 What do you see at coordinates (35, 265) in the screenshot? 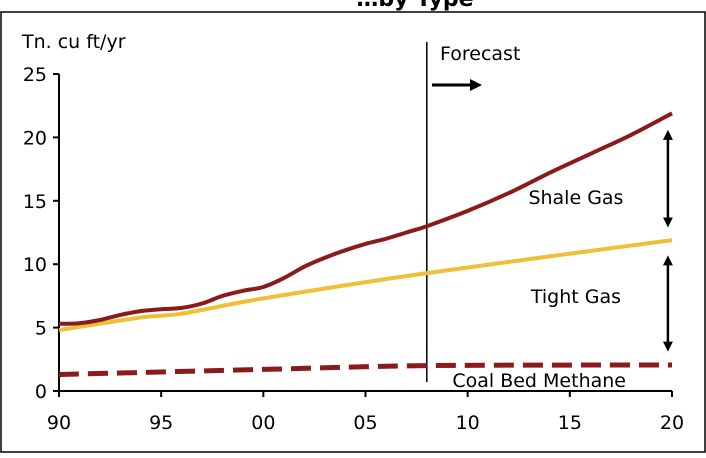
I see `y-tick-label: 10` at bounding box center [35, 265].